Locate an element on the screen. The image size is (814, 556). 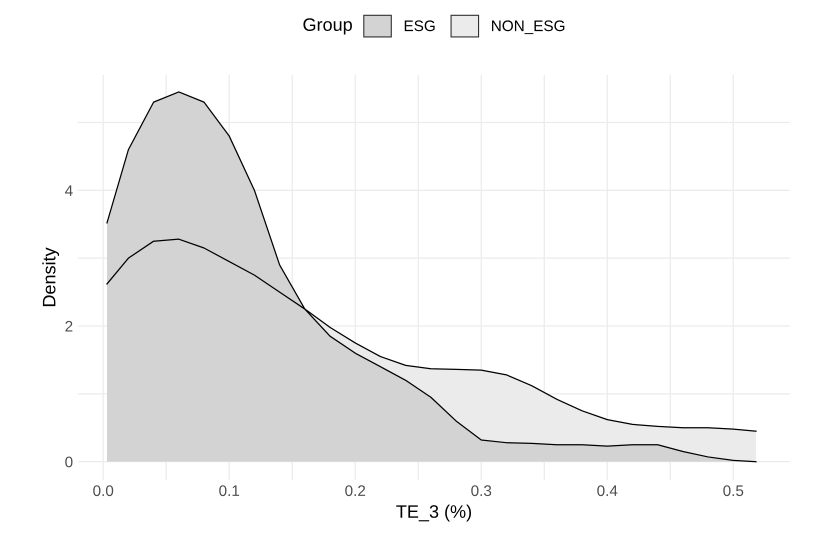
y-tick-label: 4 is located at coordinates (68, 190).